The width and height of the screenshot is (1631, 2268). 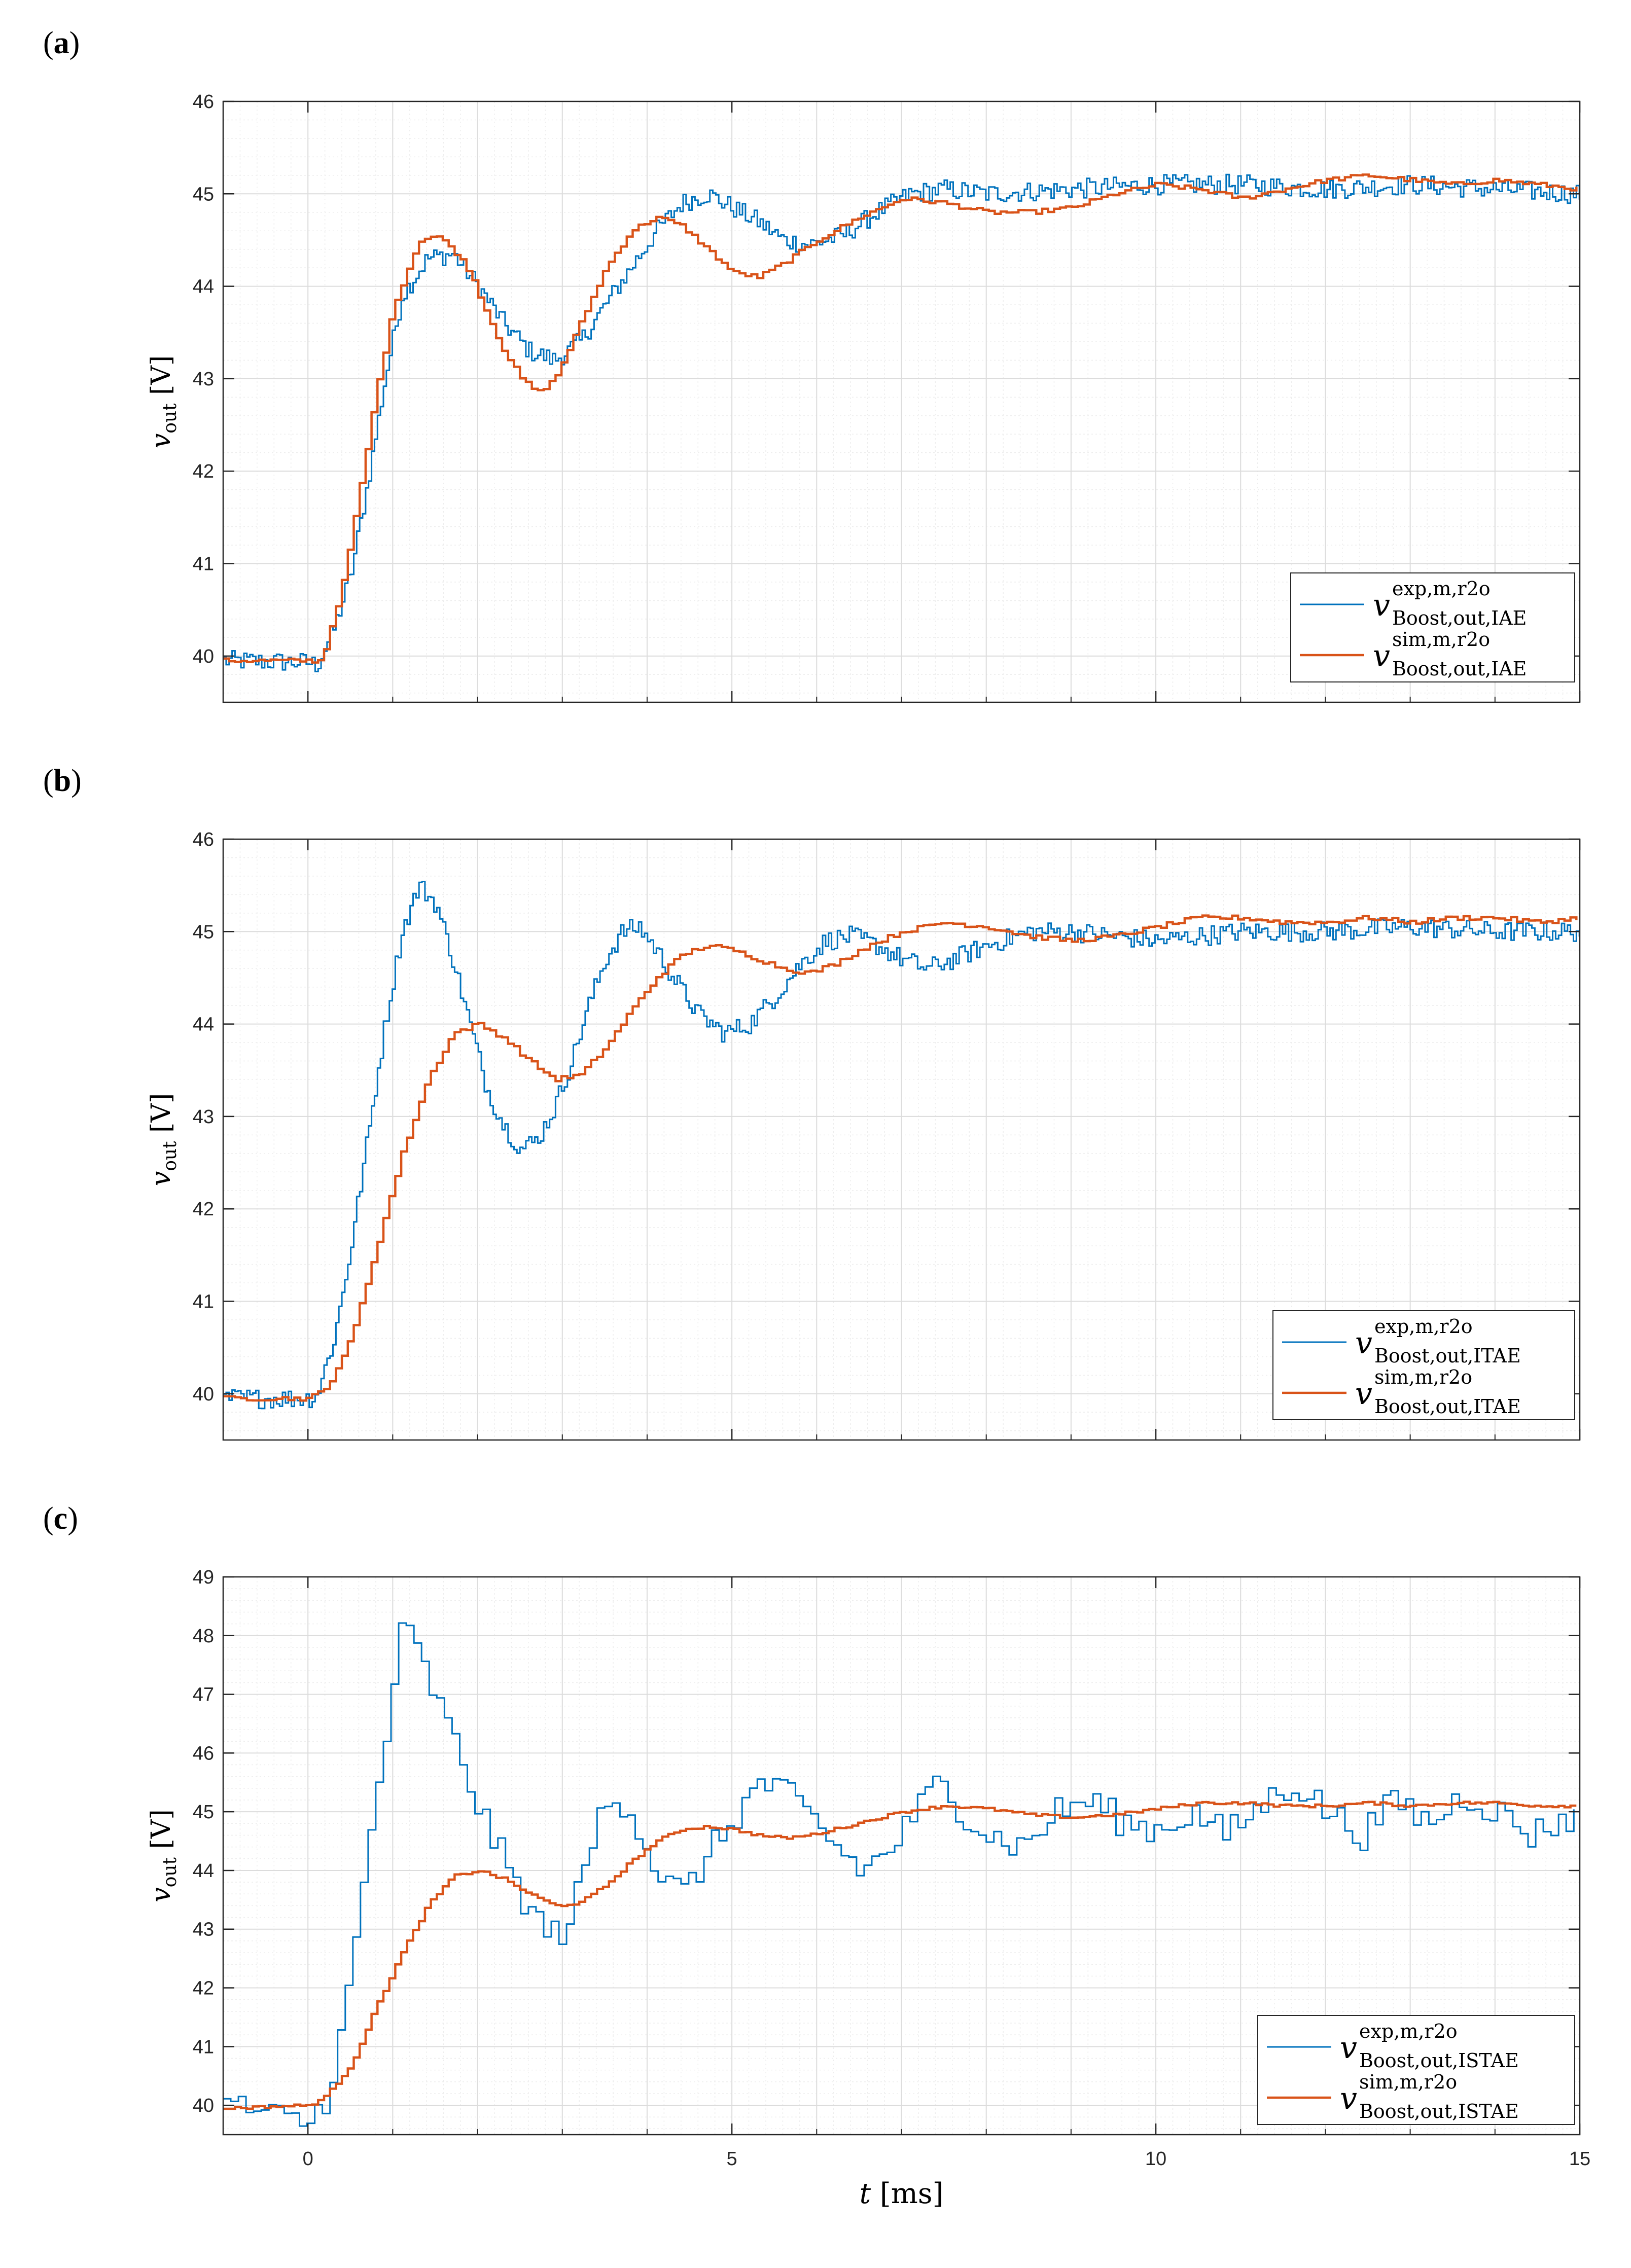 I want to click on x-axis-label: t [ms], so click(x=902, y=2193).